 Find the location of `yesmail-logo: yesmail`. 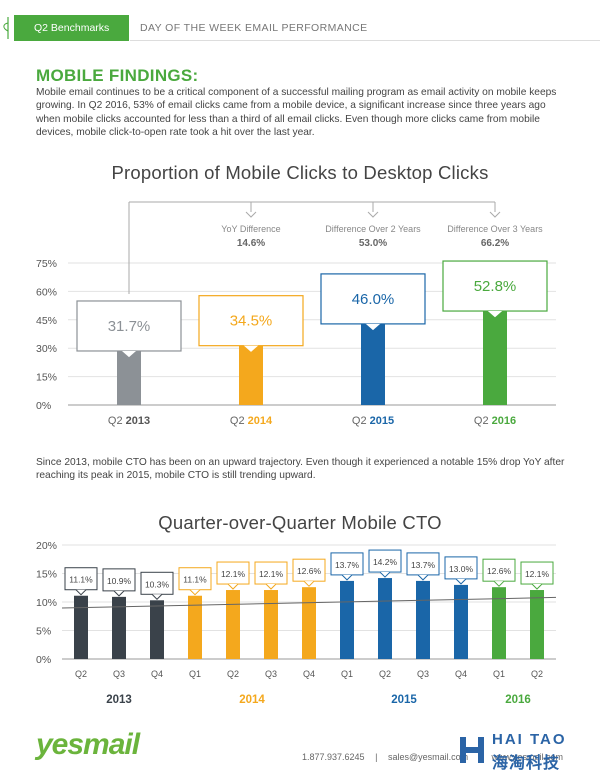

yesmail-logo: yesmail is located at coordinates (88, 744).